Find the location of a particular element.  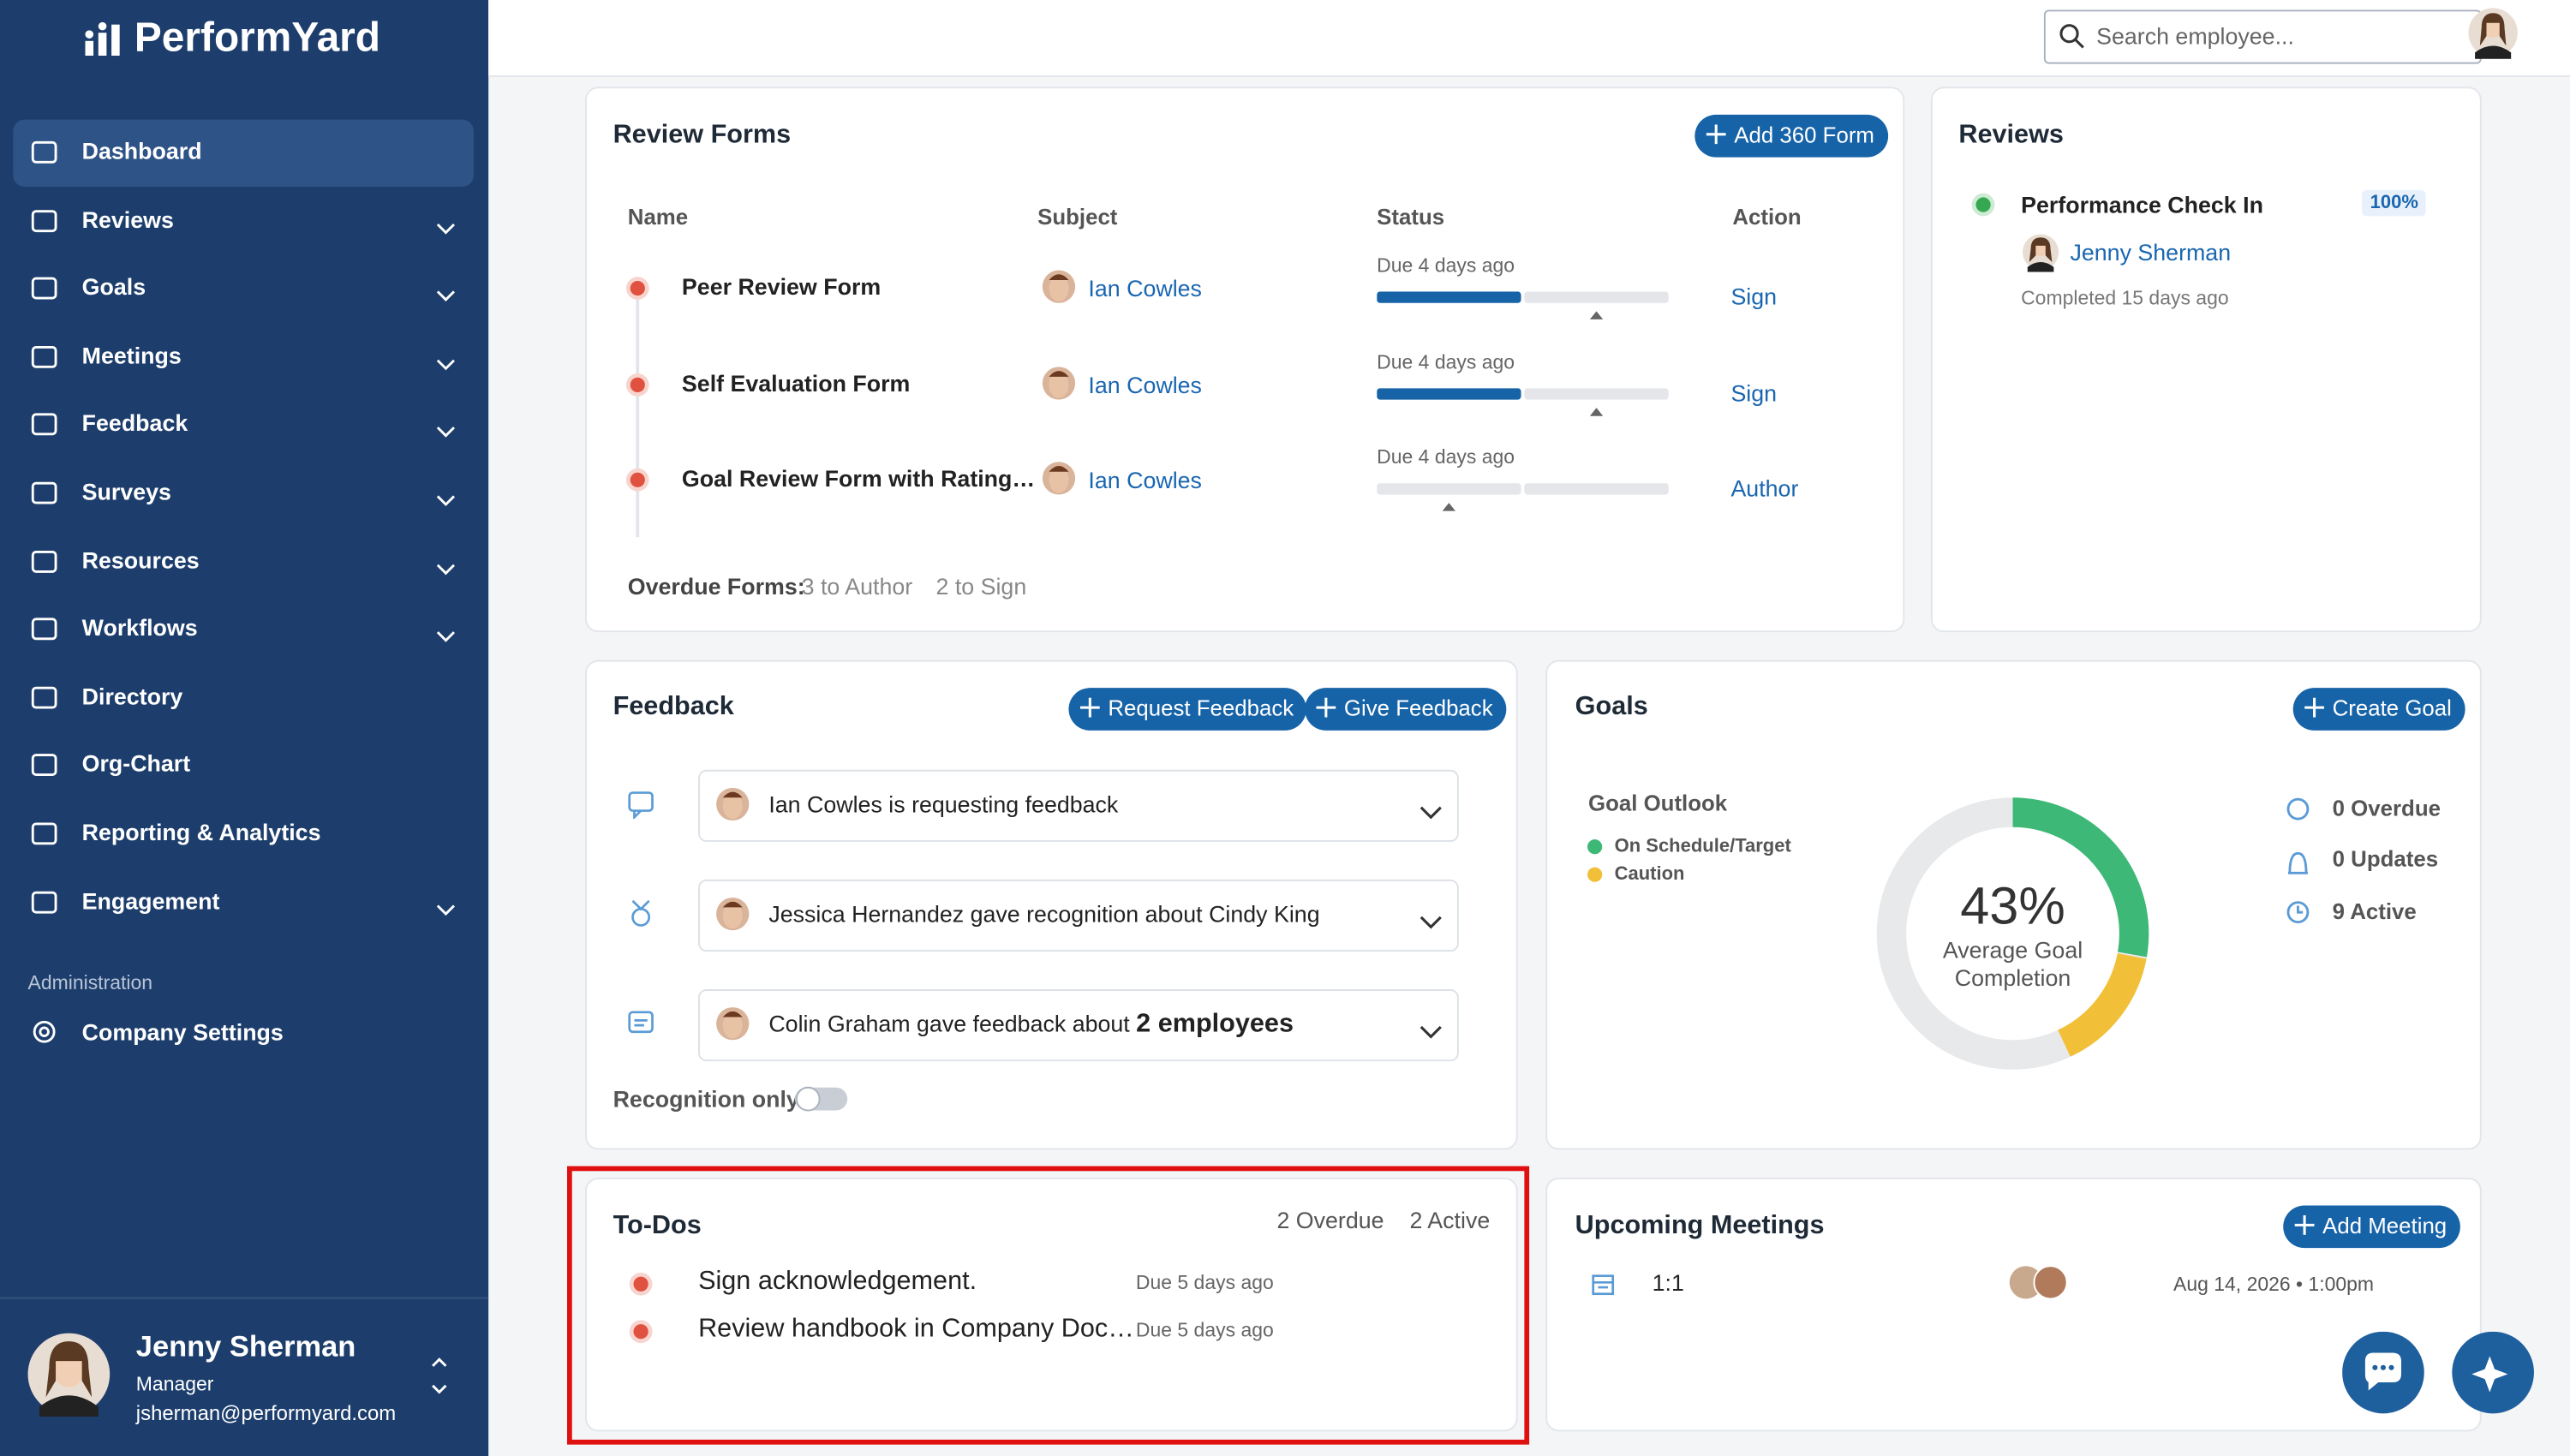

feedback-text: Colin Graham gave feedback about is located at coordinates (949, 1024).